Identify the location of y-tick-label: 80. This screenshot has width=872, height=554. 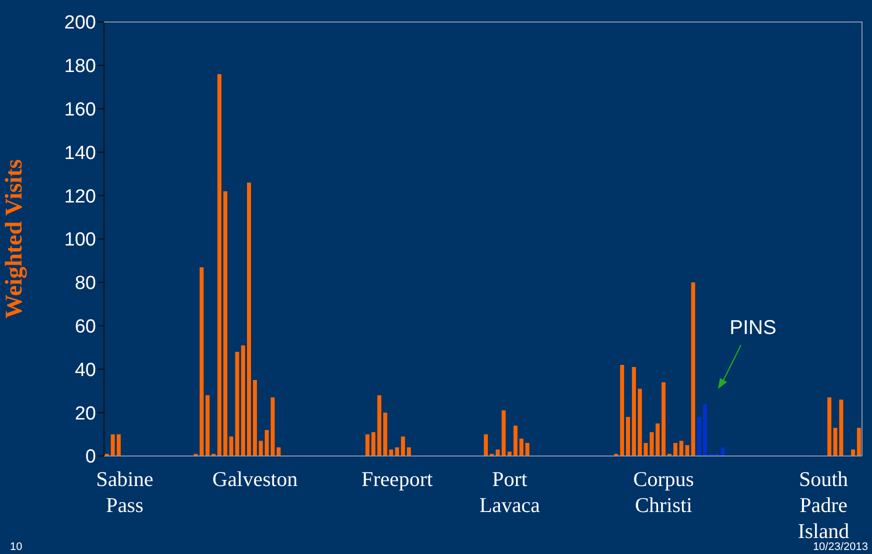
(85, 283).